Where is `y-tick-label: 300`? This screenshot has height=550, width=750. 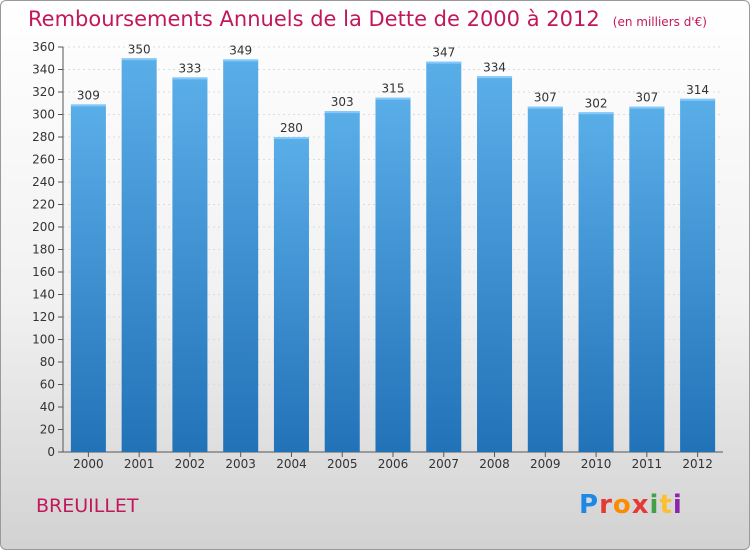
y-tick-label: 300 is located at coordinates (43, 115).